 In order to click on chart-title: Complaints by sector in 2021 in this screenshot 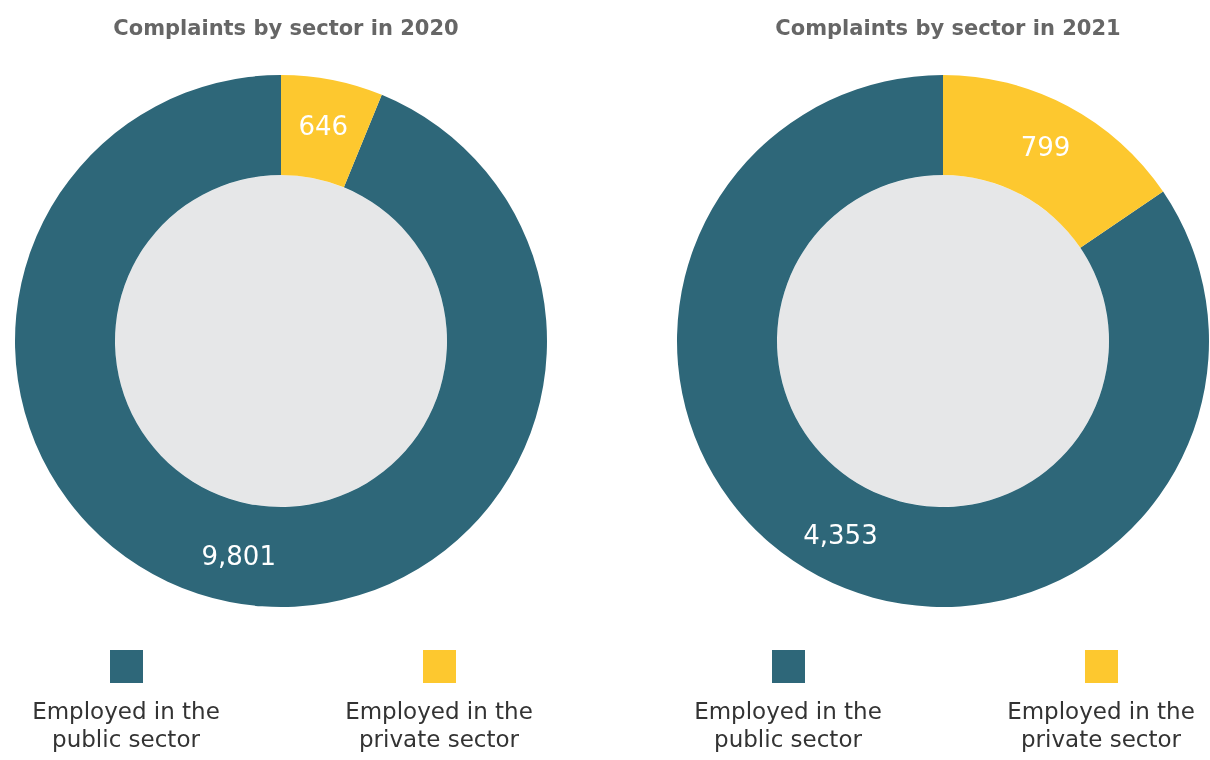, I will do `click(948, 27)`.